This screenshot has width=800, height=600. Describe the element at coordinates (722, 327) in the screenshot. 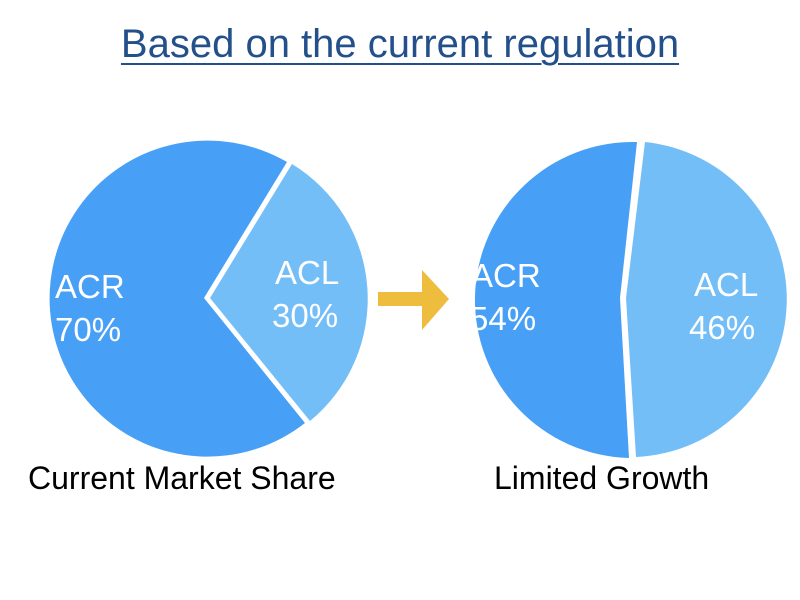

I see `label-acl-pct: 46%` at that location.